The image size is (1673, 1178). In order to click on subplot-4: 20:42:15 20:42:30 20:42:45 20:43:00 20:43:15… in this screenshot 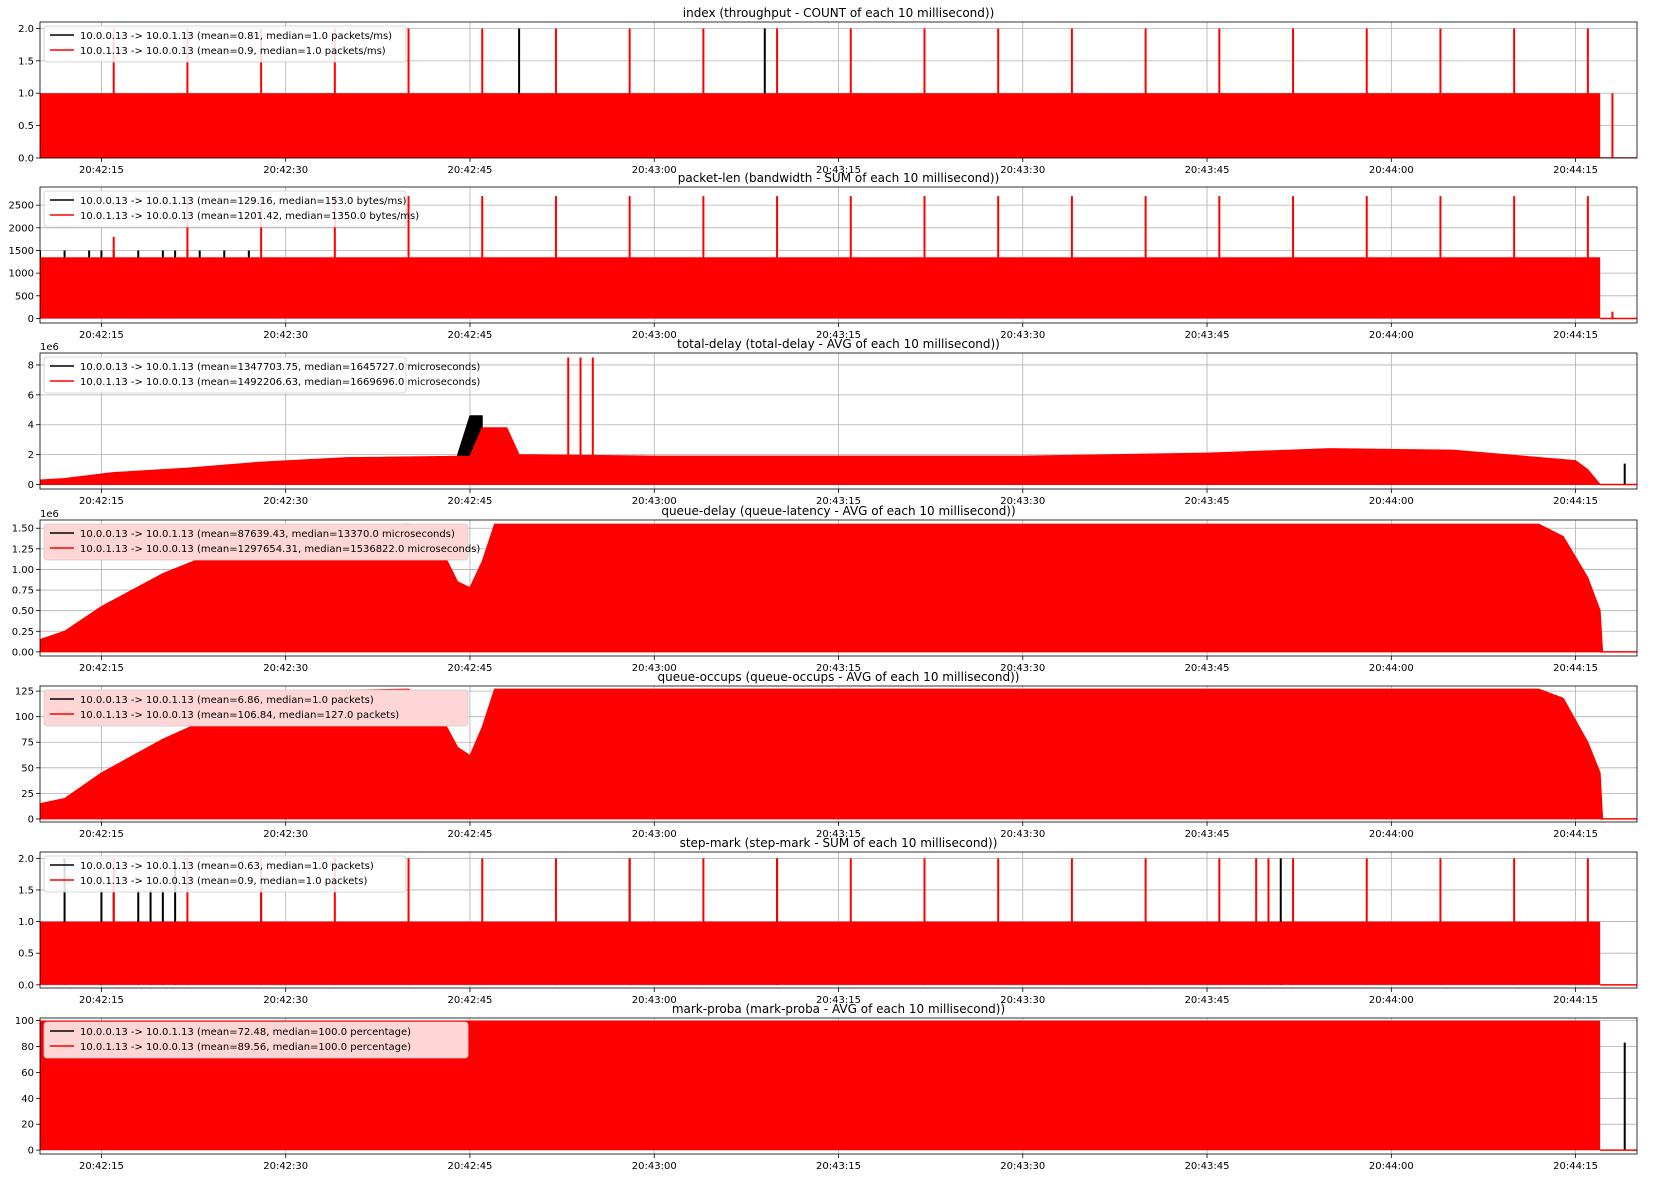, I will do `click(826, 755)`.